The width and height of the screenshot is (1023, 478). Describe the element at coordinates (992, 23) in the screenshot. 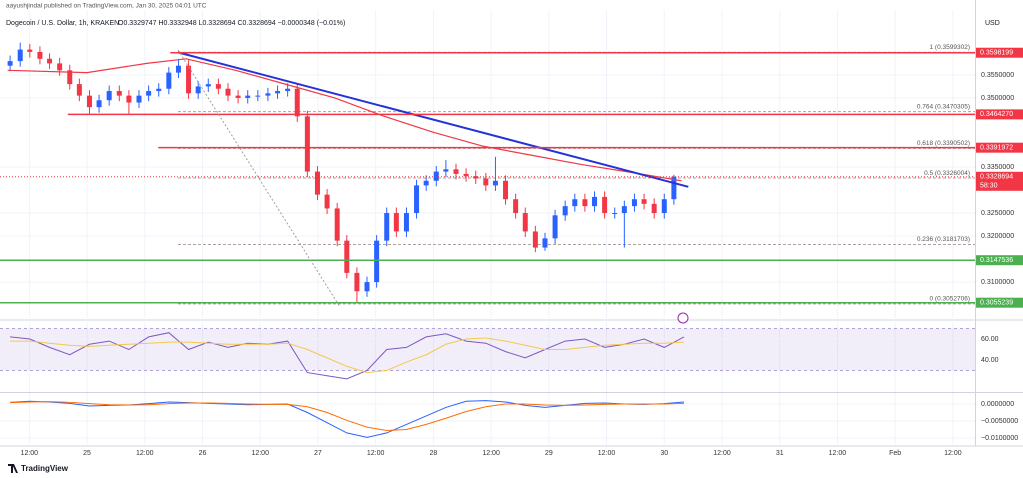

I see `currency: USD` at that location.